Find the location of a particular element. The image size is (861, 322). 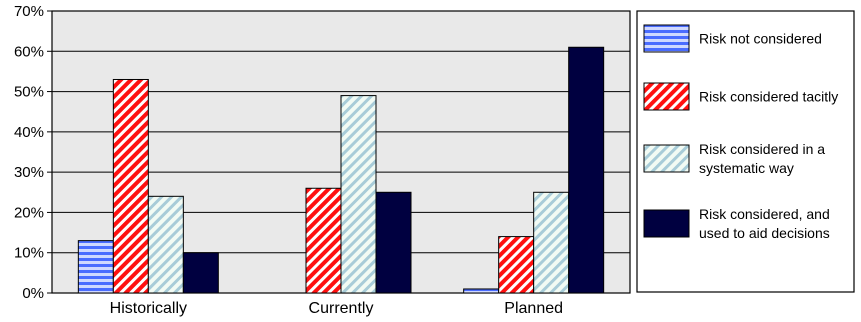

legend-label: systematic way is located at coordinates (746, 168).